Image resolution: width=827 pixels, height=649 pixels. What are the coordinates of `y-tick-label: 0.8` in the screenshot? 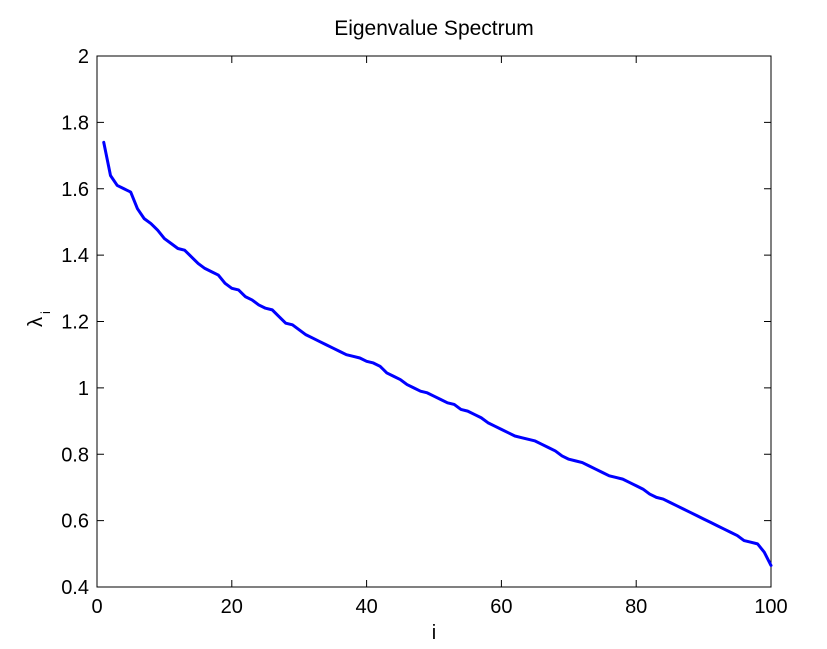 It's located at (75, 455).